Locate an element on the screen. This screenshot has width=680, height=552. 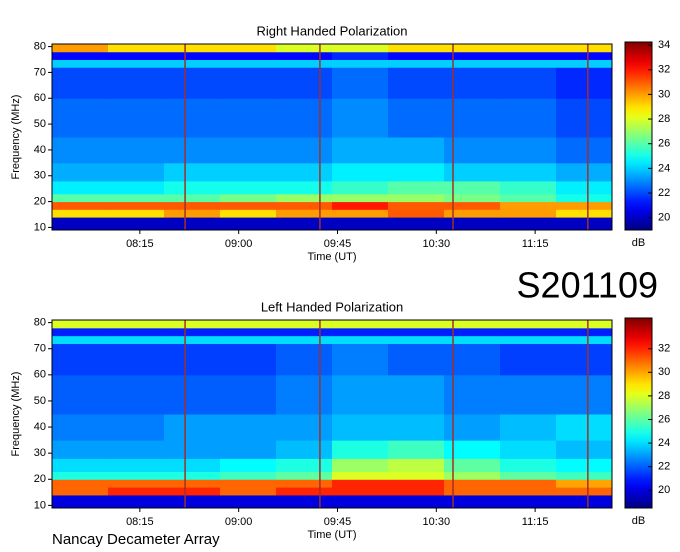
y-tick-label: 60 is located at coordinates (40, 98).